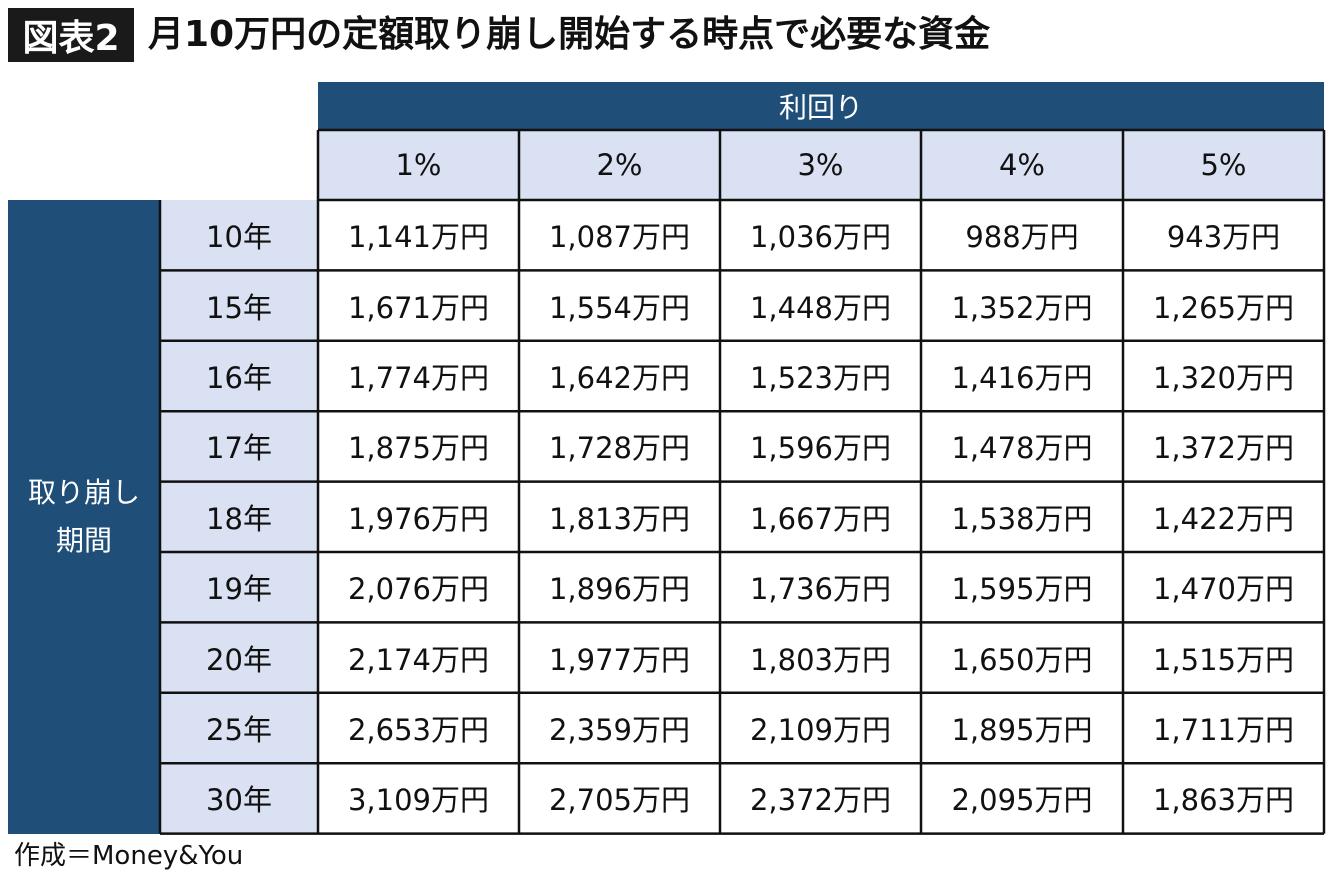 This screenshot has height=880, width=1340. I want to click on row-label: 18年, so click(239, 518).